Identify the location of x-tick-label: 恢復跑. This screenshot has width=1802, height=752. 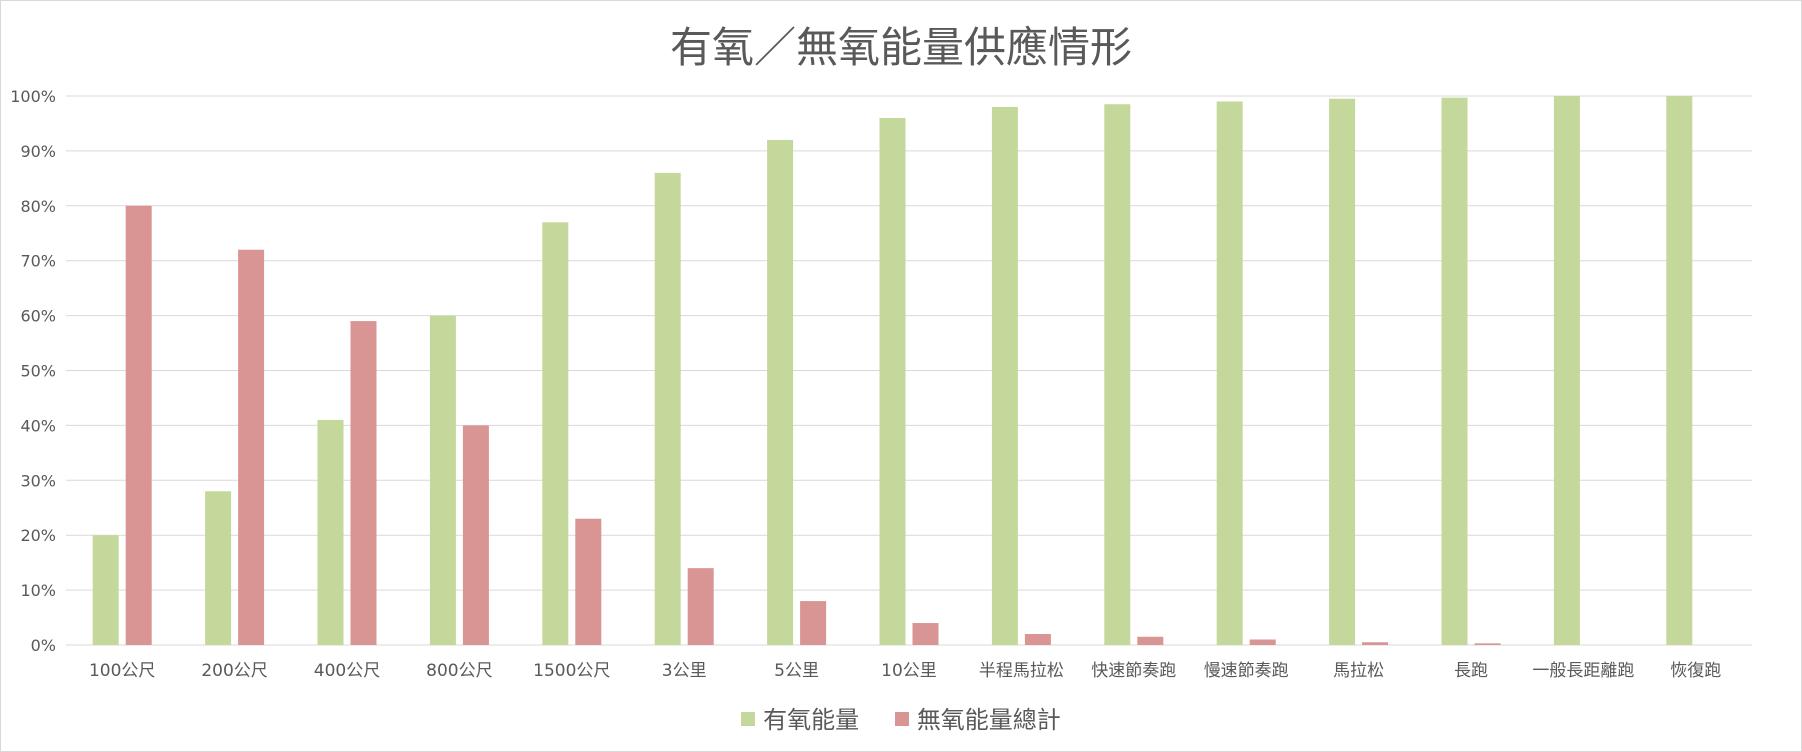
(1695, 671).